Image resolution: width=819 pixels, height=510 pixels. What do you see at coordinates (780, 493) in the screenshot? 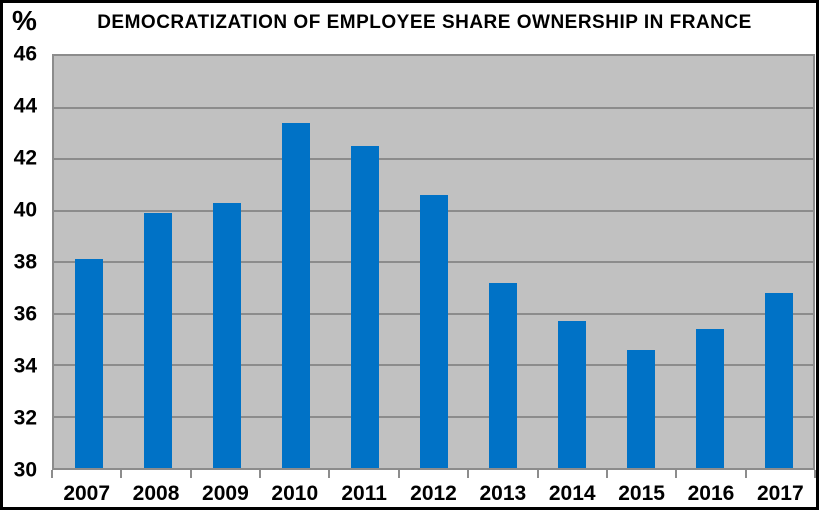
I see `x-tick-label: 2017` at bounding box center [780, 493].